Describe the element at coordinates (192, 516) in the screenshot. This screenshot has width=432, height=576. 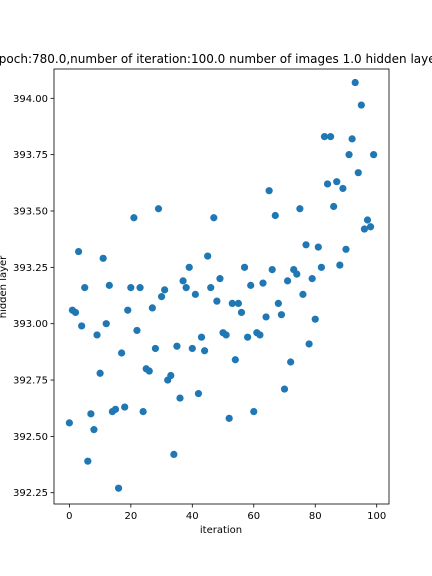
I see `x-tick-label: 40` at that location.